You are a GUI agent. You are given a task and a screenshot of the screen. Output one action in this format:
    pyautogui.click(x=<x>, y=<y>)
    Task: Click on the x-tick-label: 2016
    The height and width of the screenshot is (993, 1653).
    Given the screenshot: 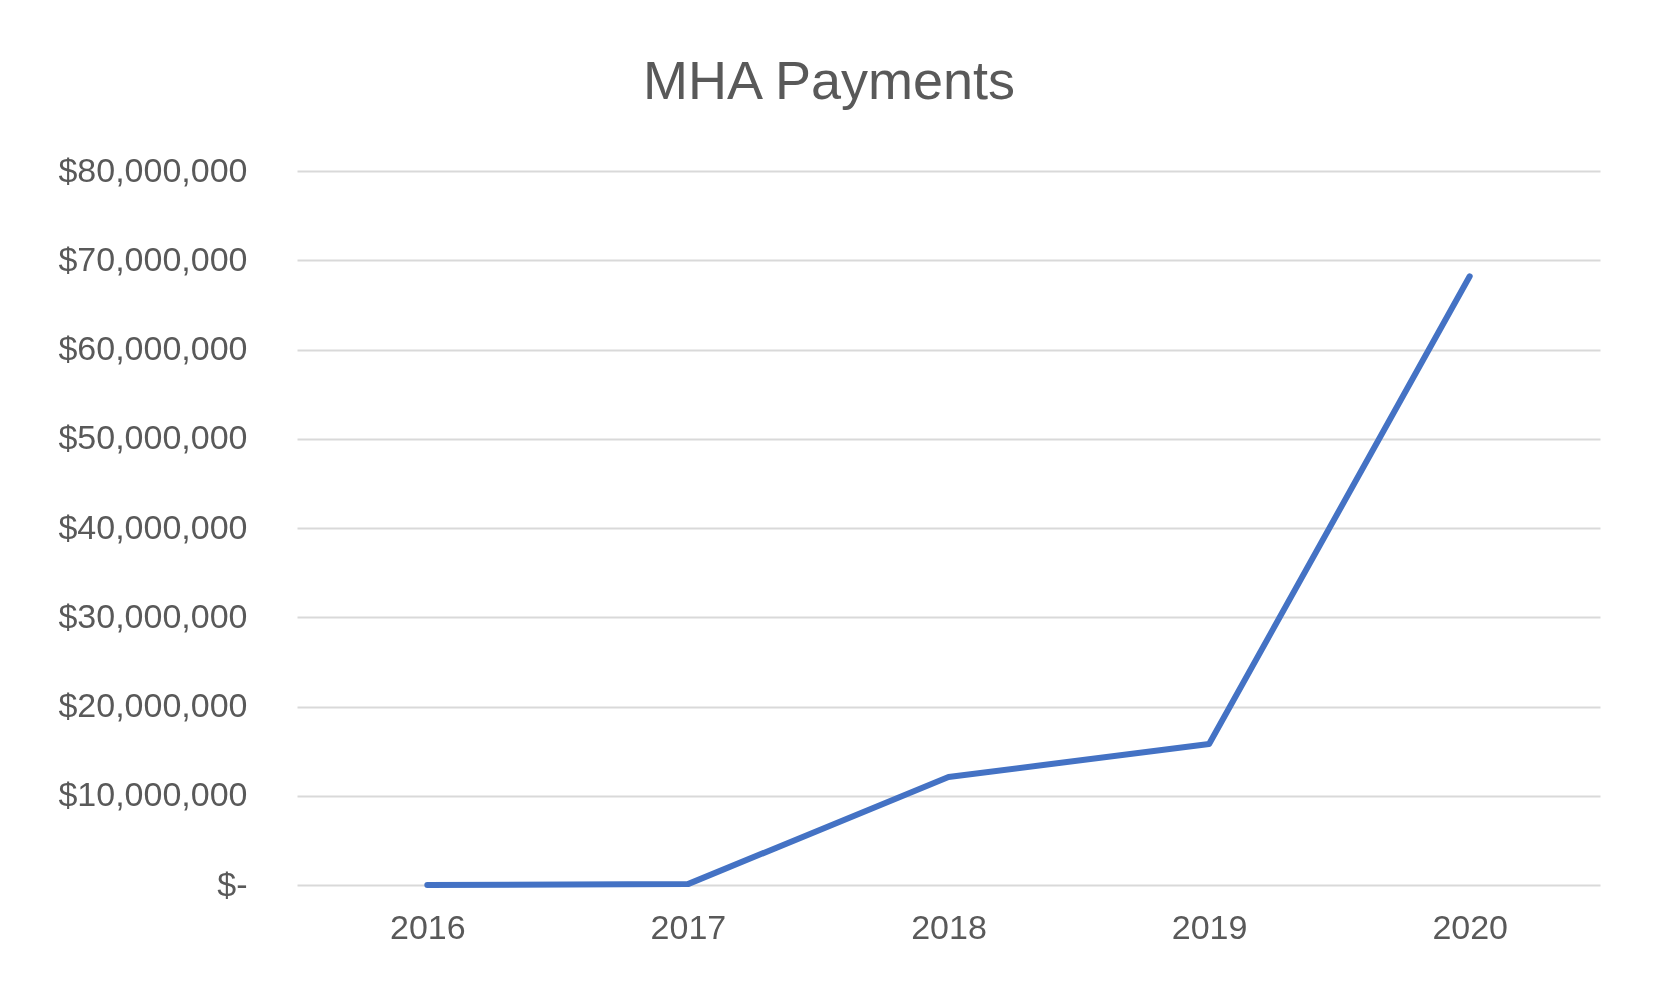 What is the action you would take?
    pyautogui.click(x=427, y=926)
    